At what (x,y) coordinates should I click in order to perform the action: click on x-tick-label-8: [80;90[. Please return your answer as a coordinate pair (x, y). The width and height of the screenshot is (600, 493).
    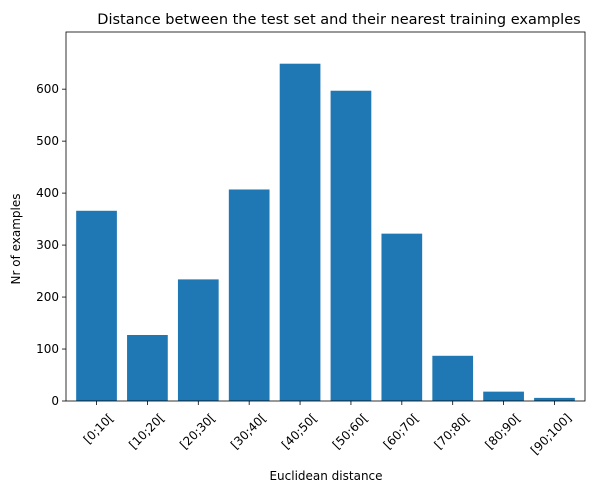
    Looking at the image, I should click on (502, 431).